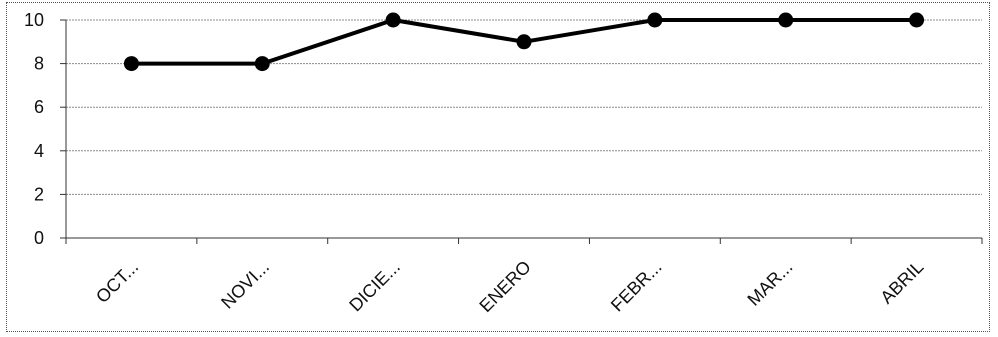 The height and width of the screenshot is (337, 998). Describe the element at coordinates (39, 151) in the screenshot. I see `y-tick-label: 4` at that location.